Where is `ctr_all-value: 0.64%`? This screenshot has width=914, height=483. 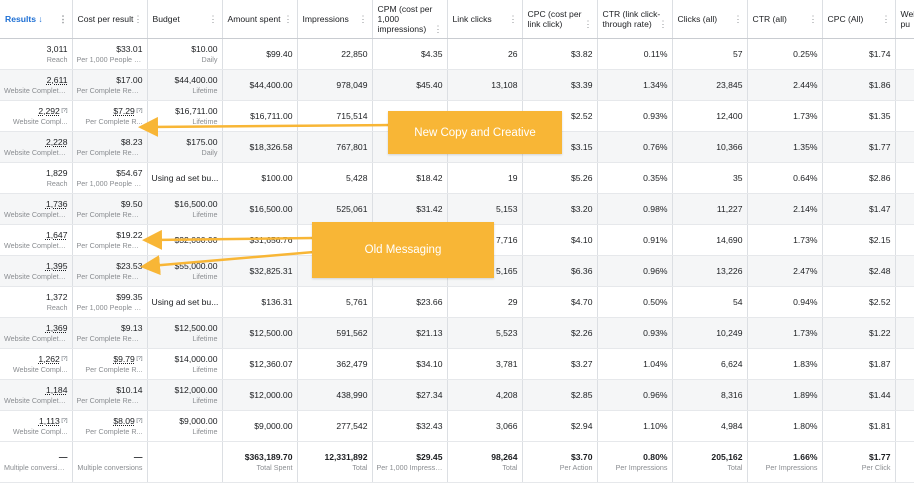 ctr_all-value: 0.64% is located at coordinates (785, 178).